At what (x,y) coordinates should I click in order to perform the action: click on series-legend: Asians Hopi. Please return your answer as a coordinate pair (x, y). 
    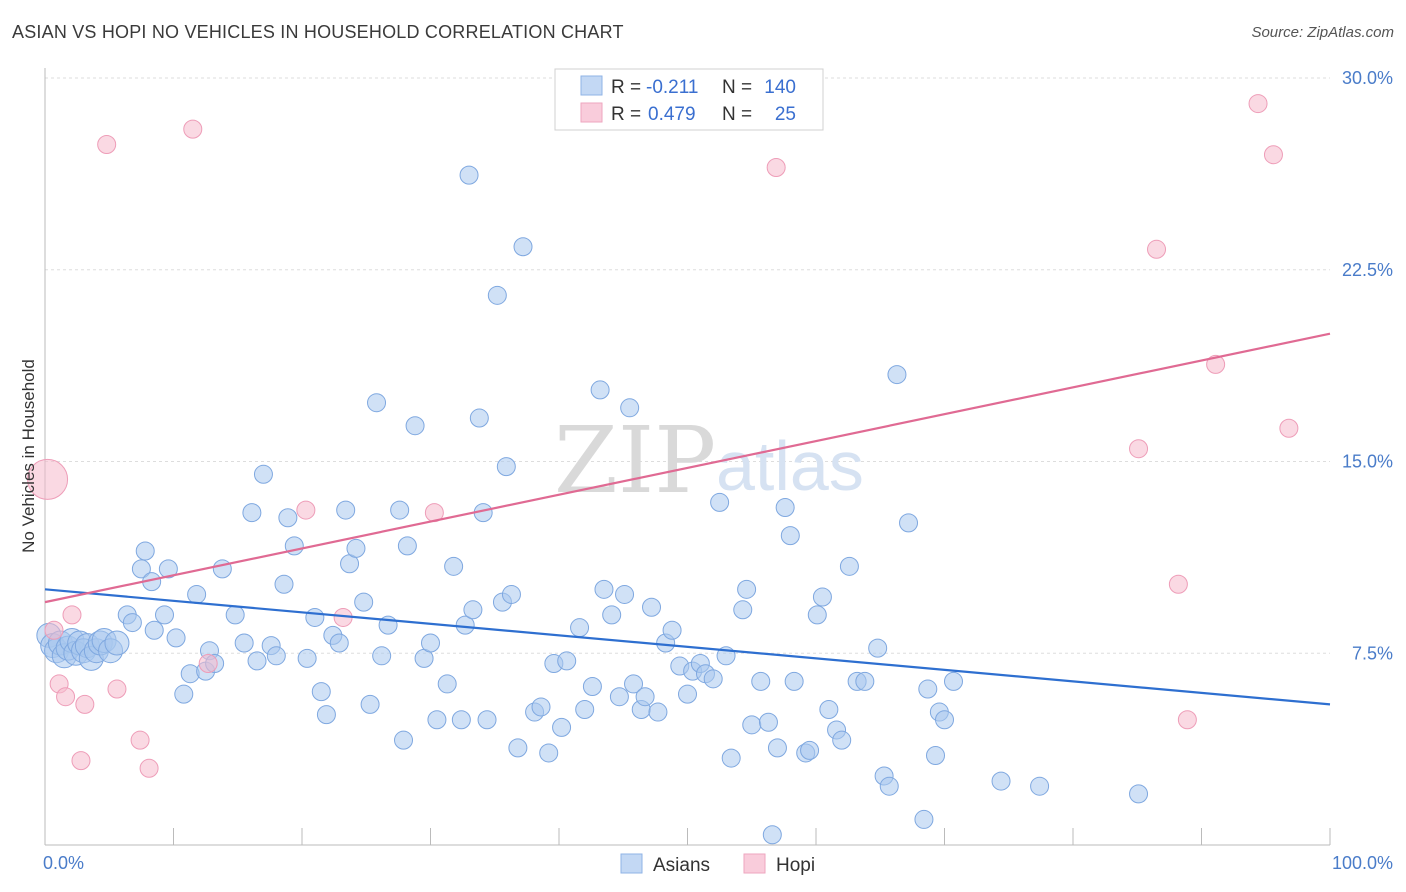
    Looking at the image, I should click on (717, 864).